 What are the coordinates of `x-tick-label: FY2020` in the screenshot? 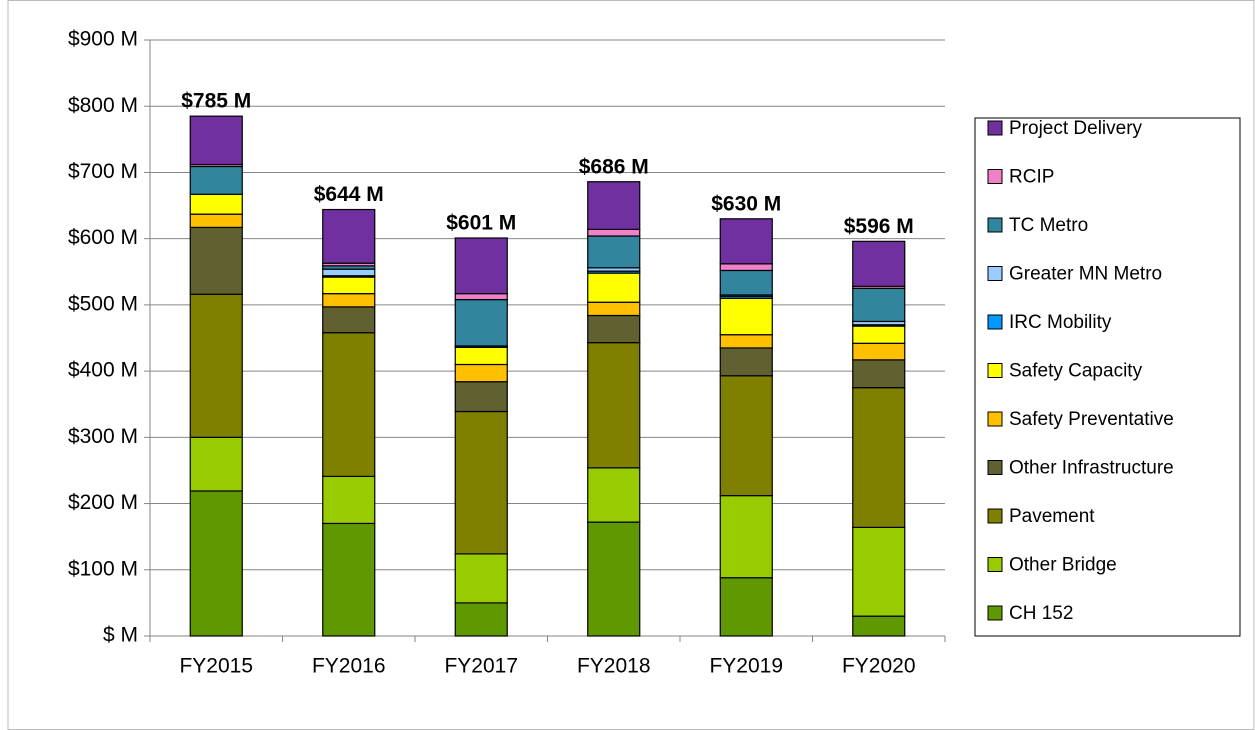 It's located at (879, 666).